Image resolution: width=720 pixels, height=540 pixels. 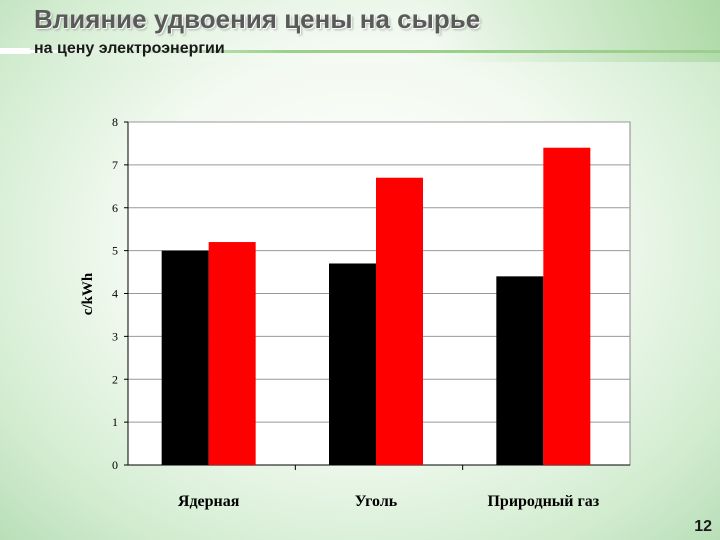 What do you see at coordinates (115, 465) in the screenshot?
I see `y-tick-label: 0` at bounding box center [115, 465].